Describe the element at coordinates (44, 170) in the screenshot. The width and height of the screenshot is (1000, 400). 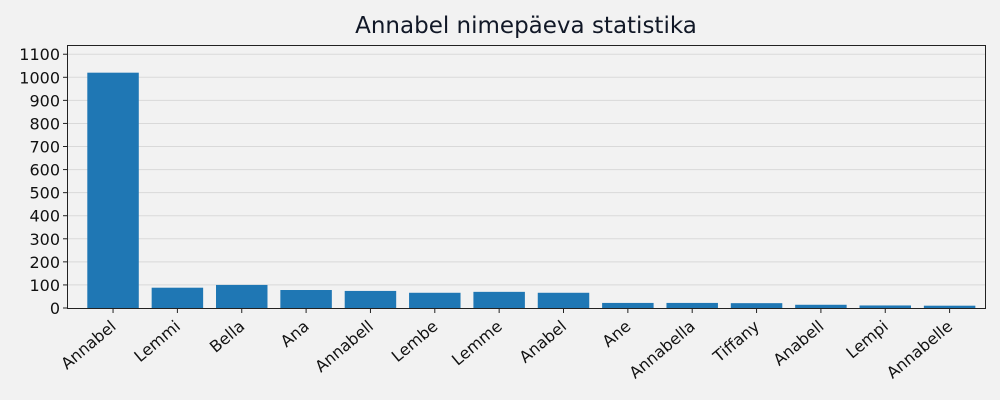
I see `y-tick-label: 600` at that location.